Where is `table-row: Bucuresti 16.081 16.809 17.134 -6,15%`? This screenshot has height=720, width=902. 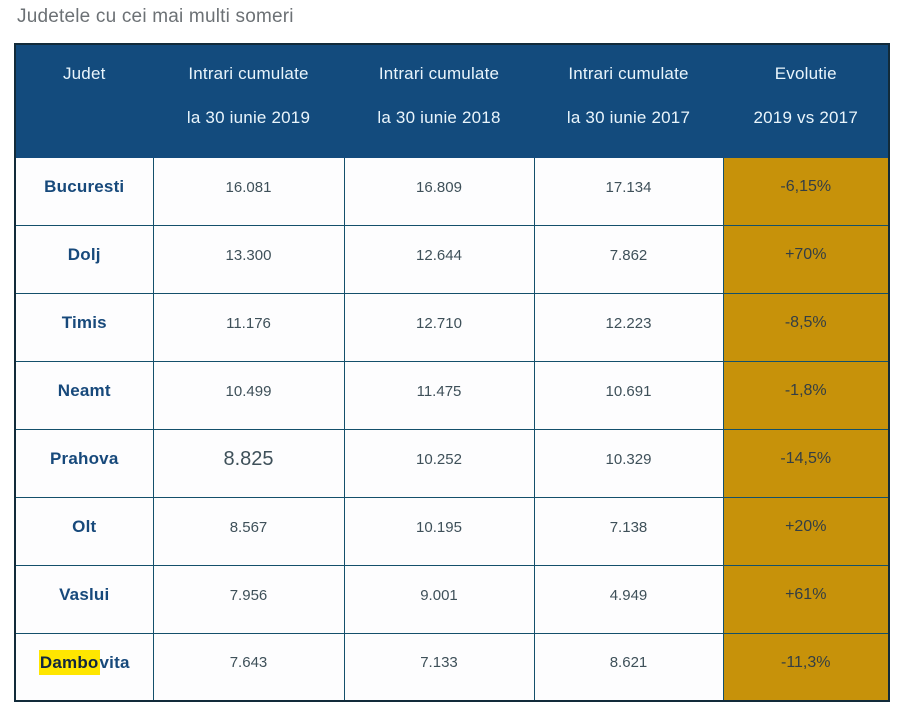 table-row: Bucuresti 16.081 16.809 17.134 -6,15% is located at coordinates (452, 191).